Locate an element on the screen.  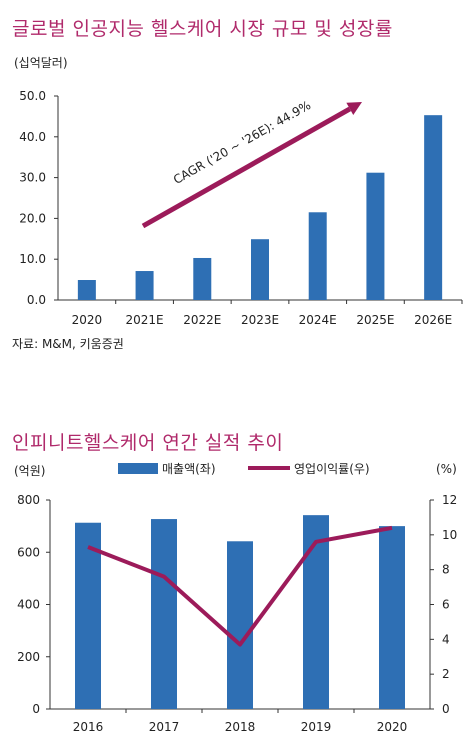
chart2-title: 인피니트헬스케어 연간 실적 추이 is located at coordinates (148, 443).